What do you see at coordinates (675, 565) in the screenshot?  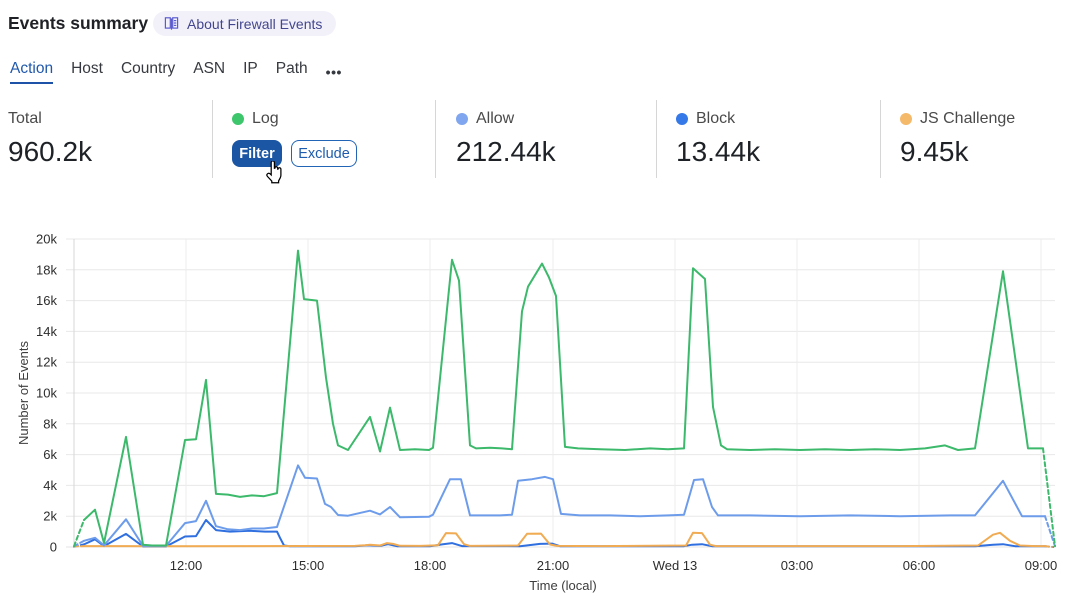 I see `svg-text: Wed 13` at bounding box center [675, 565].